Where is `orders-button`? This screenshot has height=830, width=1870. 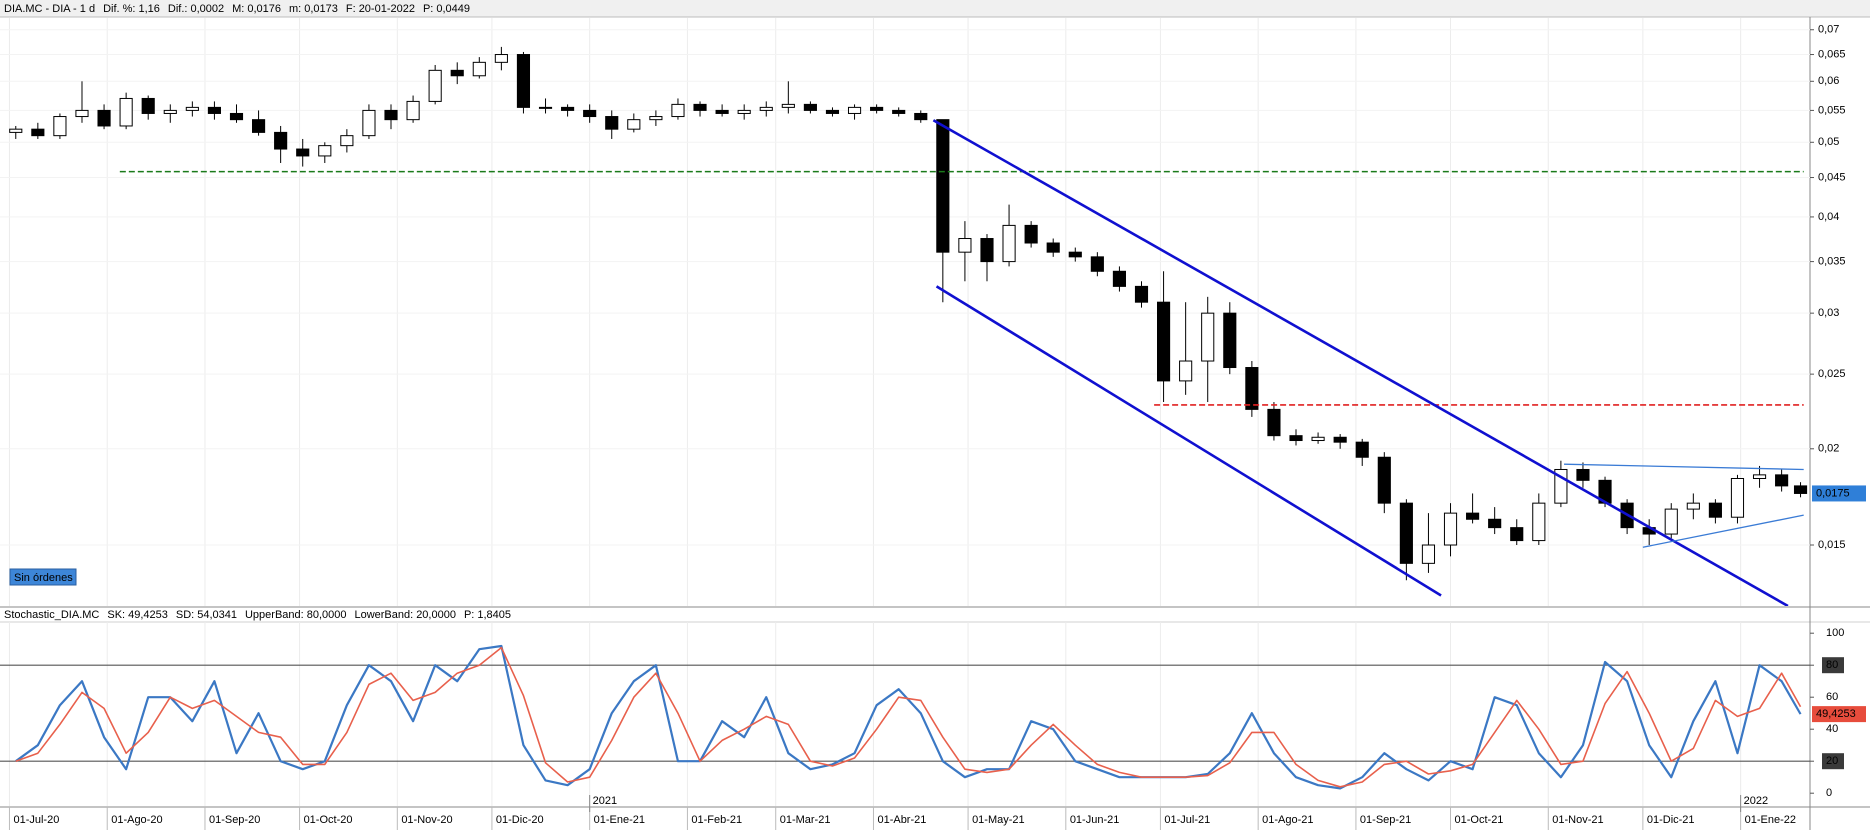
orders-button is located at coordinates (43, 577).